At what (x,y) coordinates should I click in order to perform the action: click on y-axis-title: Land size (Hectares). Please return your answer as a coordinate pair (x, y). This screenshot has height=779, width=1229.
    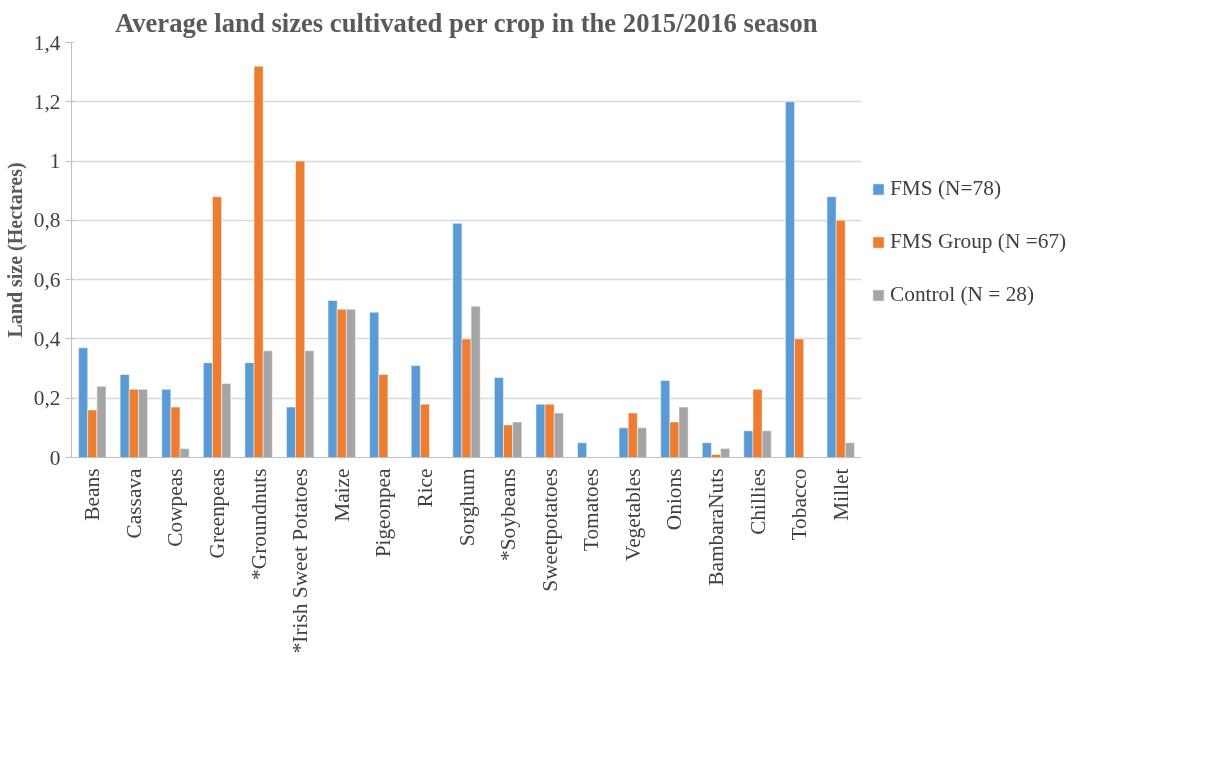
    Looking at the image, I should click on (15, 250).